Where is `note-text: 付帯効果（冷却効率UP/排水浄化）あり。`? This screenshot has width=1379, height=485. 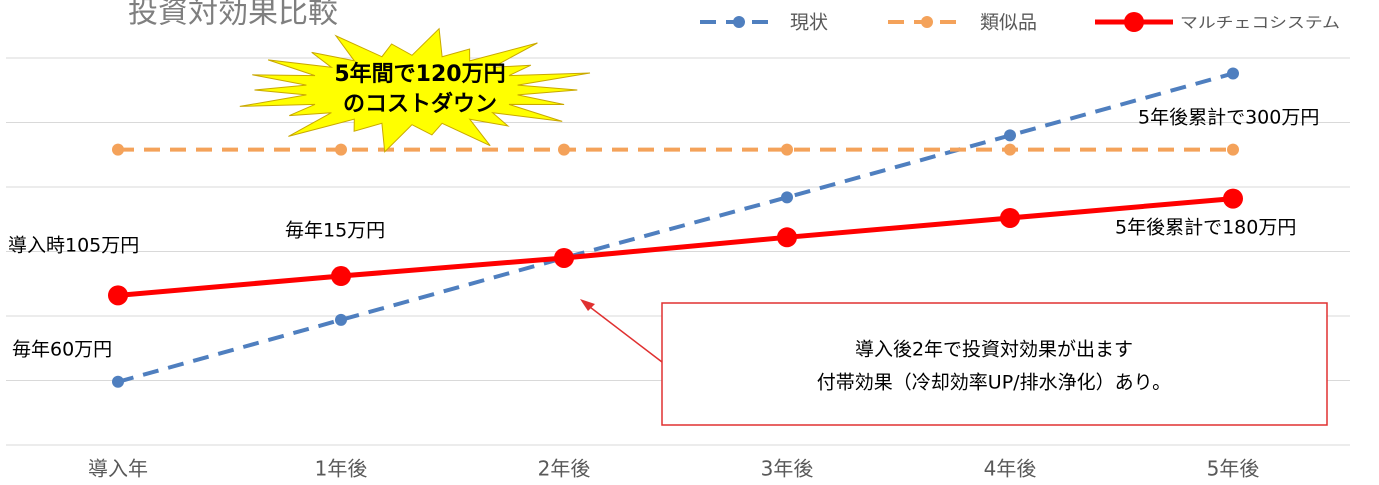 note-text: 付帯効果（冷却効率UP/排水浄化）あり。 is located at coordinates (994, 383).